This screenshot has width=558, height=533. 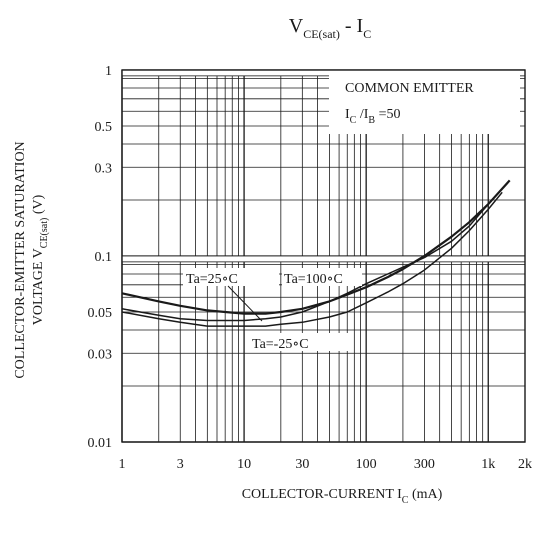 I want to click on curve-label-25c: Ta=25∘C, so click(x=212, y=279).